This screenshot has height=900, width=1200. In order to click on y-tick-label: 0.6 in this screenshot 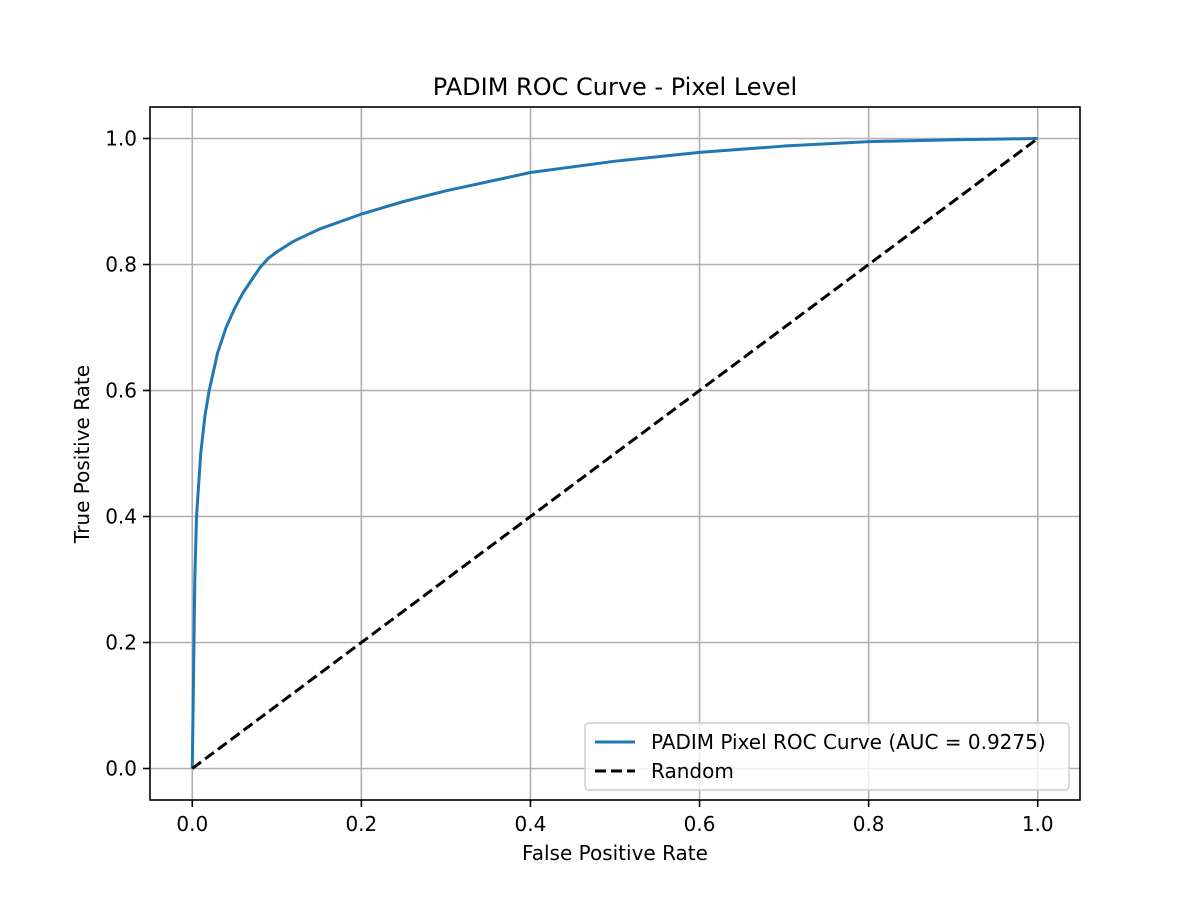, I will do `click(121, 391)`.